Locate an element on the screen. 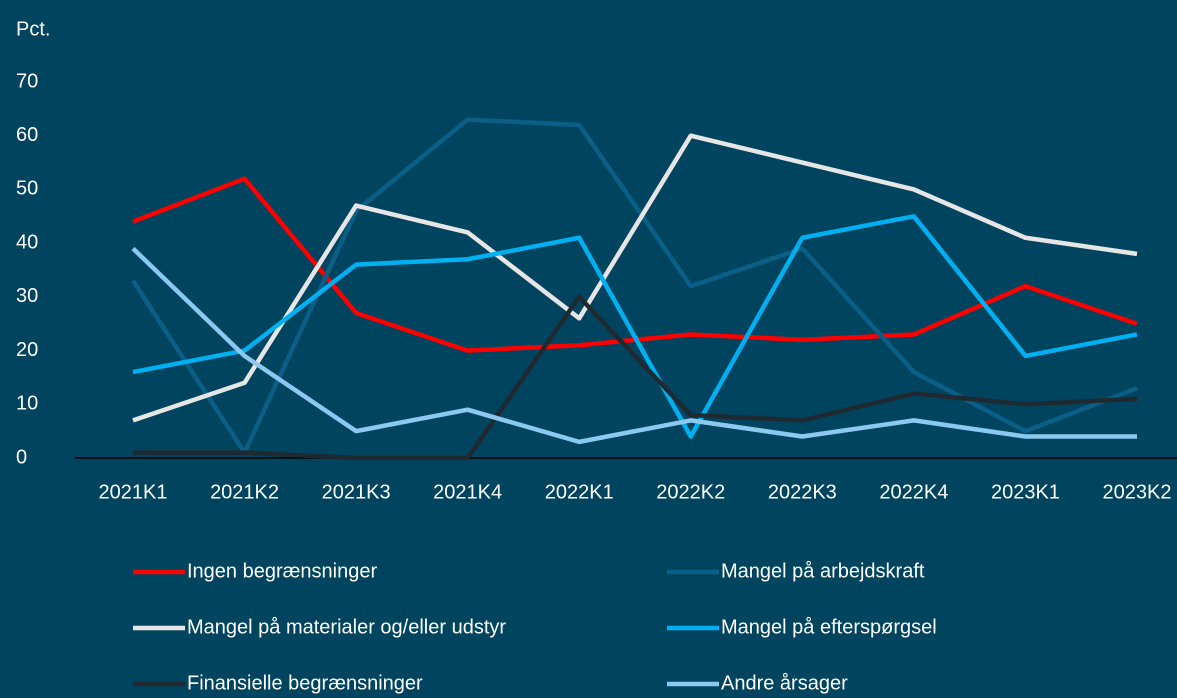 The width and height of the screenshot is (1177, 698). y-tick-label: 20 is located at coordinates (27, 350).